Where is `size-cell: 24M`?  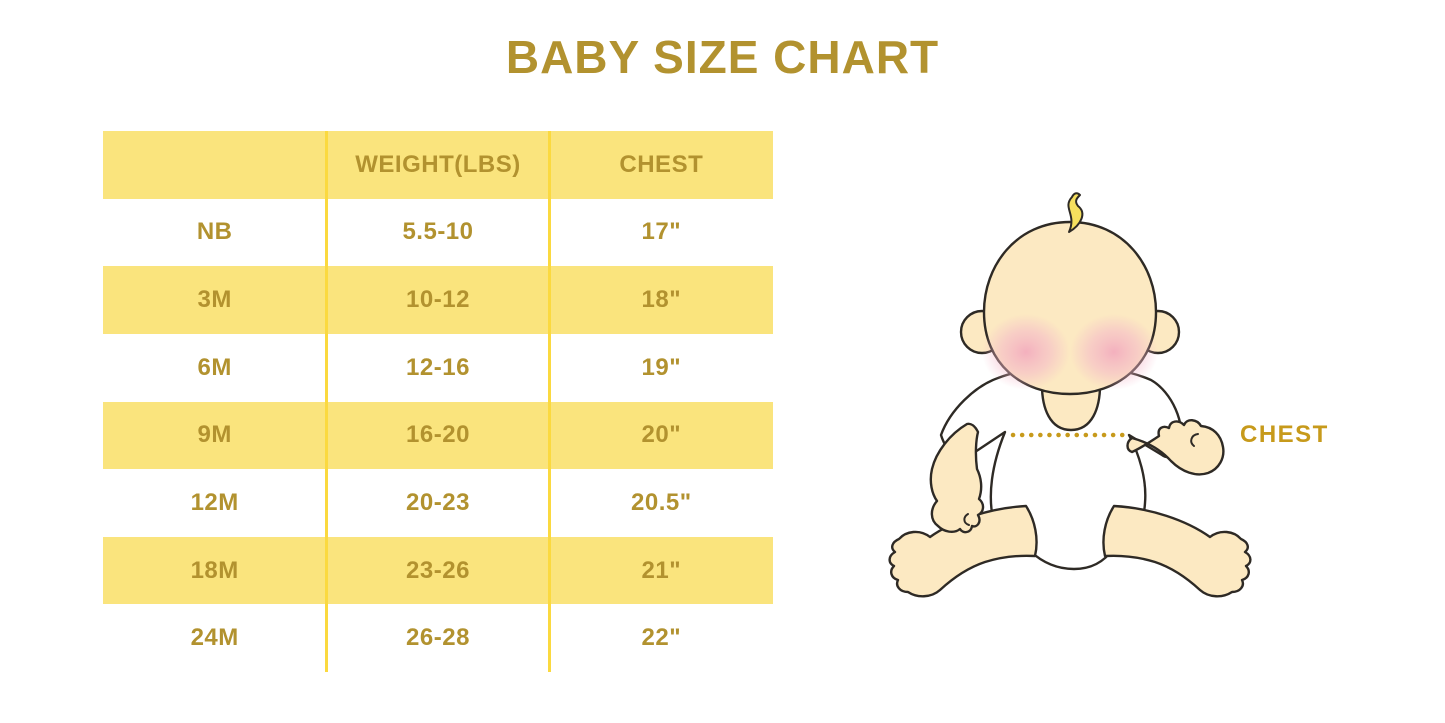
size-cell: 24M is located at coordinates (214, 638).